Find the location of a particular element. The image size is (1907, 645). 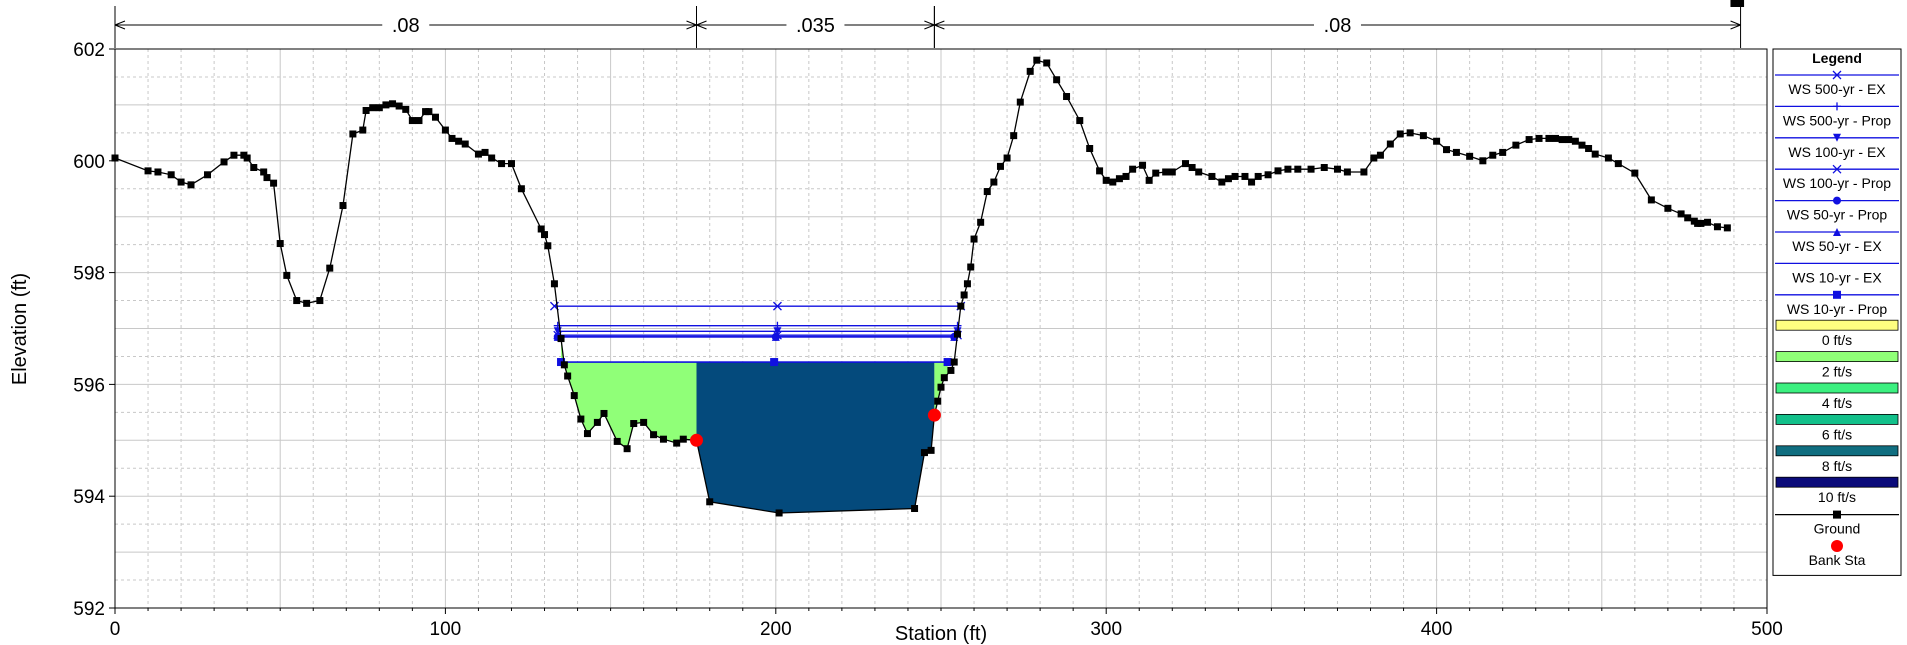

velocity-fills is located at coordinates (754, 425).